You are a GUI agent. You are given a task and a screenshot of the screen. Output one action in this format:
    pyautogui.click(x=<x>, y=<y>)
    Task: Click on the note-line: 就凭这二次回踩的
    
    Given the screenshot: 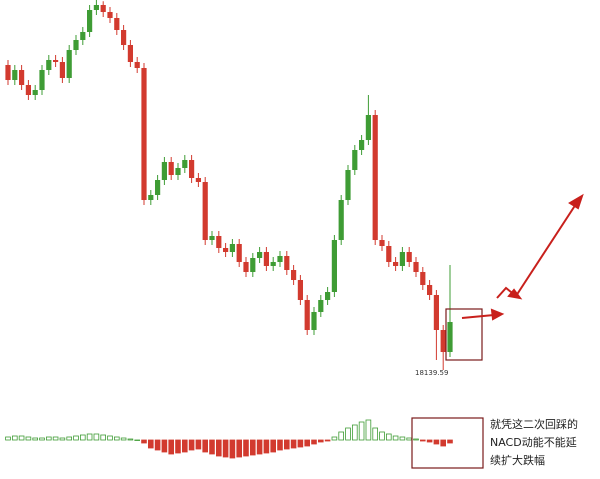 What is the action you would take?
    pyautogui.click(x=534, y=424)
    